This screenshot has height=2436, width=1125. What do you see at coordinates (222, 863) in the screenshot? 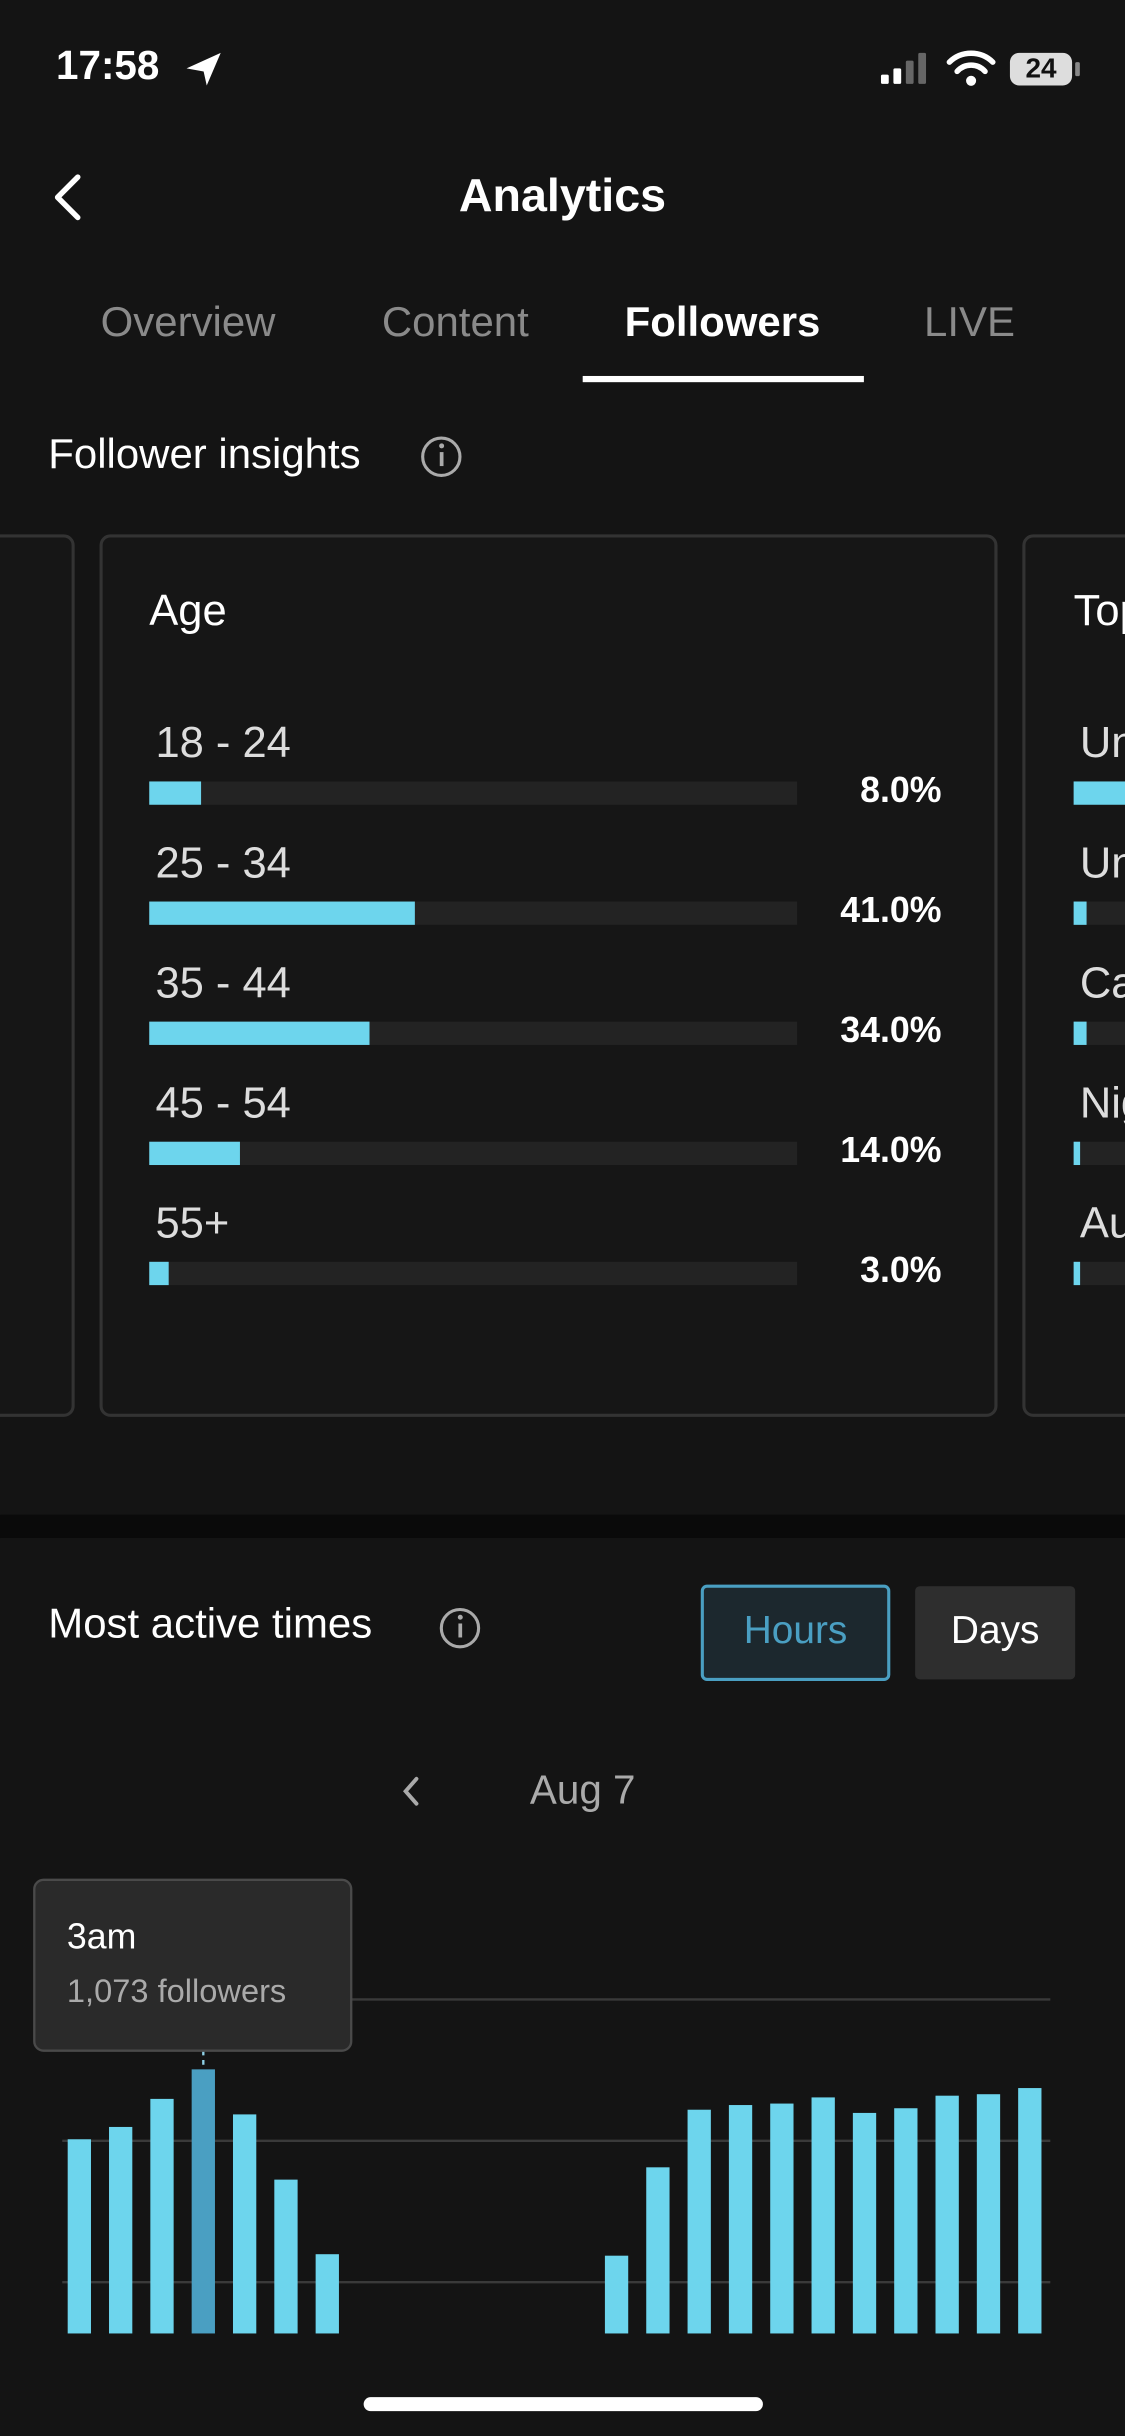
I see `bar-label: 25 - 34` at bounding box center [222, 863].